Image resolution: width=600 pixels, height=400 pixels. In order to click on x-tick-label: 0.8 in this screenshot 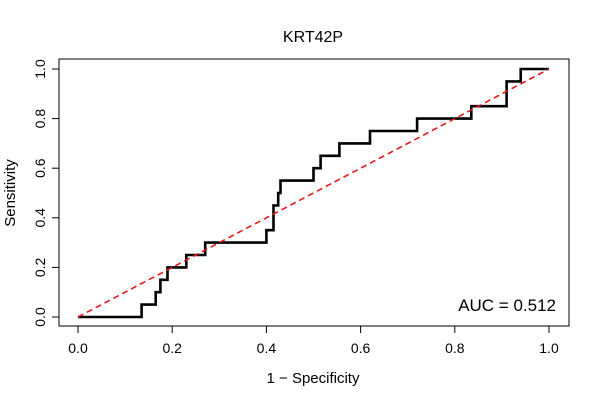, I will do `click(455, 348)`.